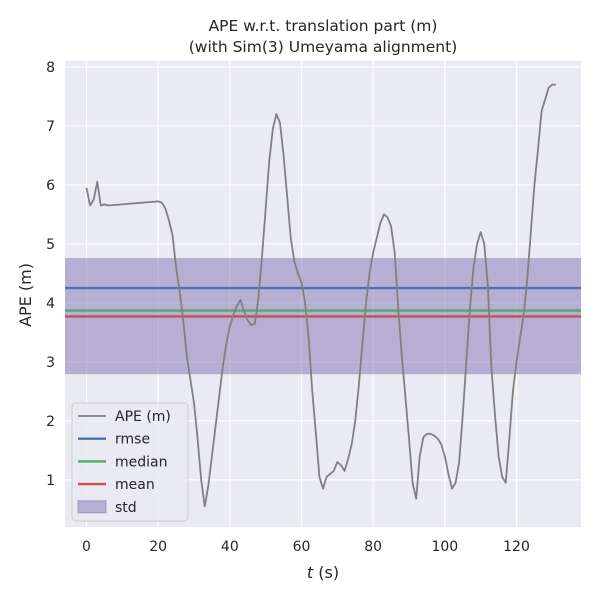 This screenshot has height=600, width=600. What do you see at coordinates (25, 295) in the screenshot?
I see `y-axis-label: APE (m)` at bounding box center [25, 295].